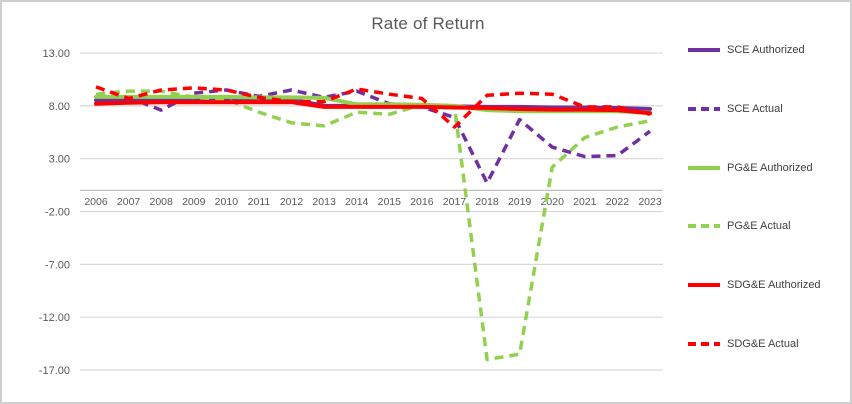 Image resolution: width=852 pixels, height=404 pixels. I want to click on series-line-sdg-e-actual, so click(373, 107).